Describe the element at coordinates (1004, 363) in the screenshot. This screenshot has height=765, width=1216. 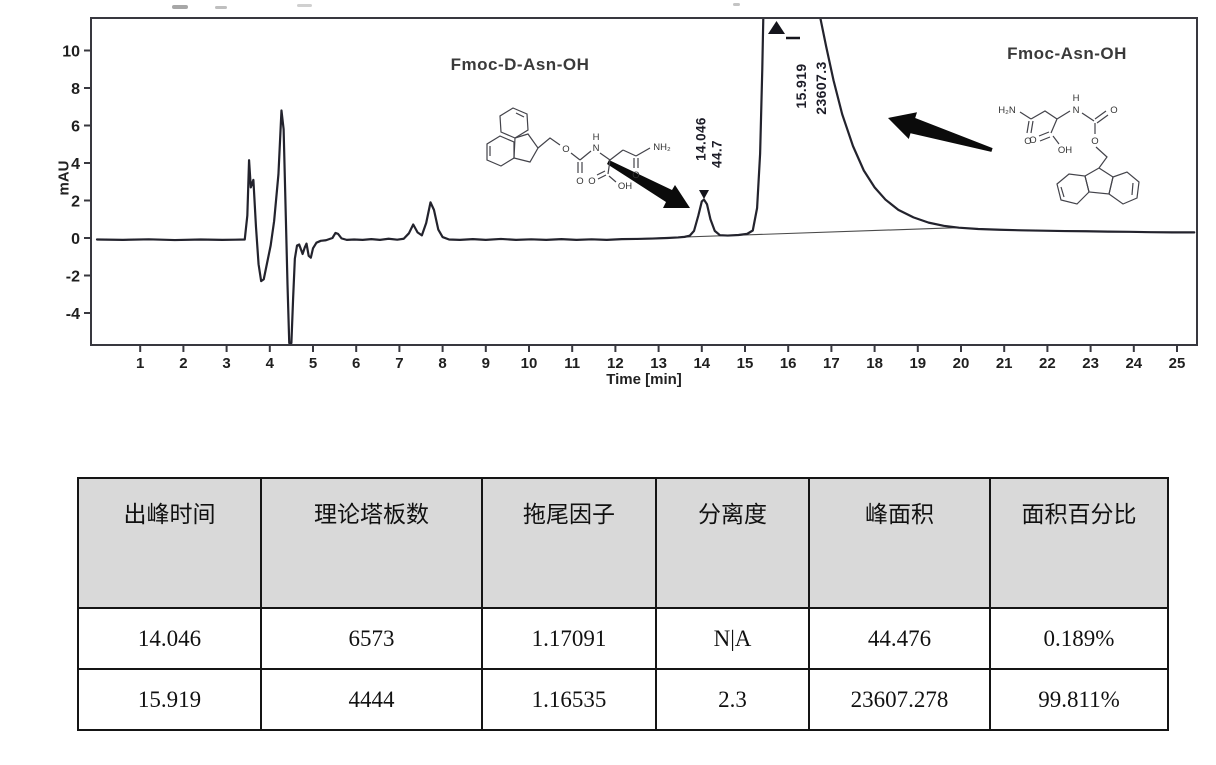
I see `svg-text: 21` at that location.